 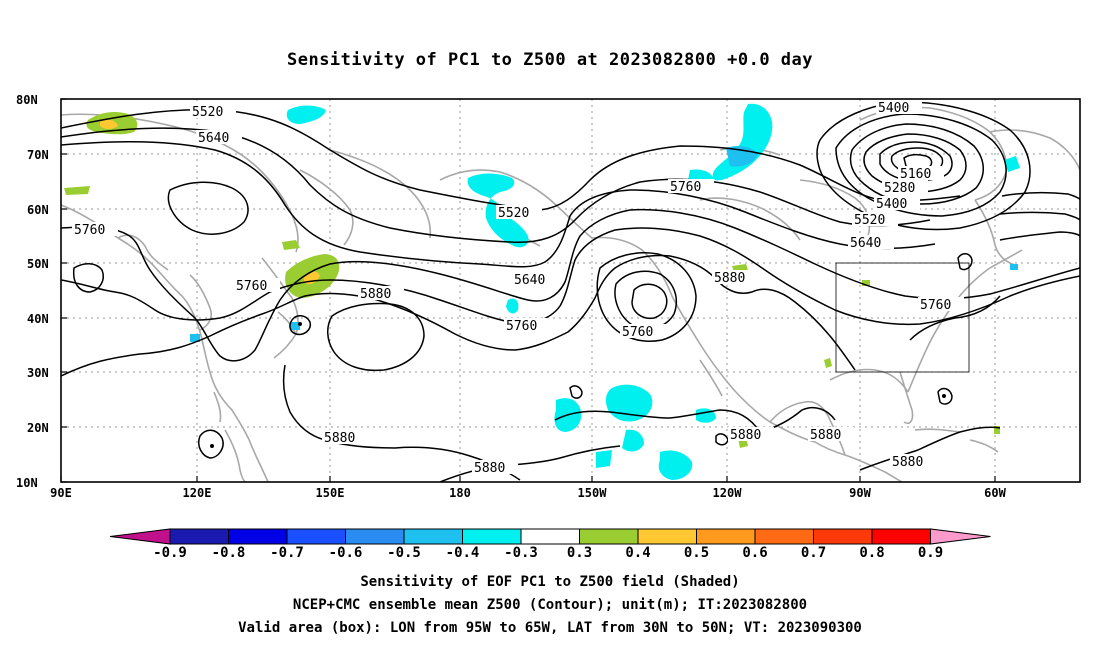 I want to click on colorbar, so click(x=550, y=536).